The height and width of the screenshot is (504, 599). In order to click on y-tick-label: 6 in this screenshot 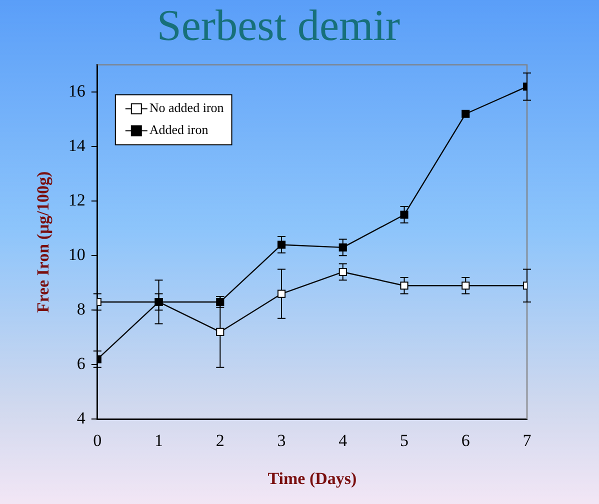, I will do `click(81, 364)`.